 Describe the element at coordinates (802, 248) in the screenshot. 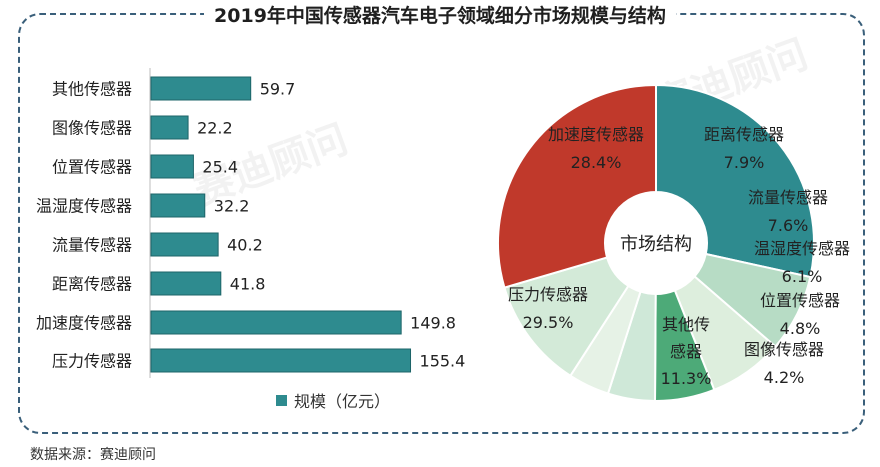

I see `slice-label: 温湿度传感器` at that location.